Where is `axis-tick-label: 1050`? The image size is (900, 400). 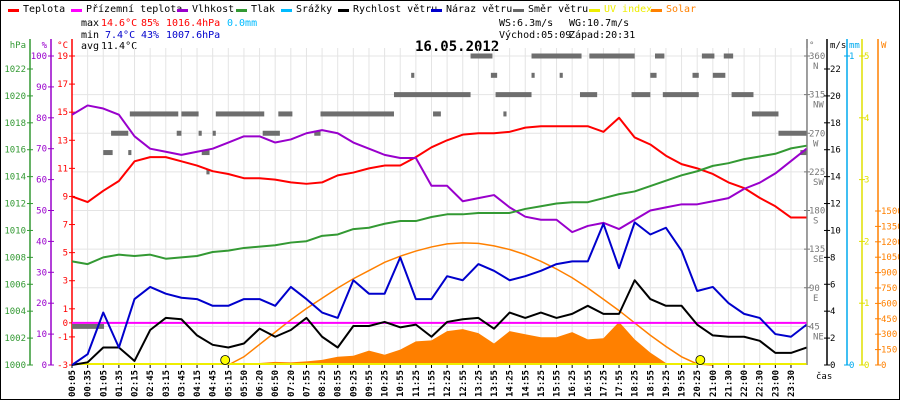
axis-tick-label: 1050 is located at coordinates (890, 258).